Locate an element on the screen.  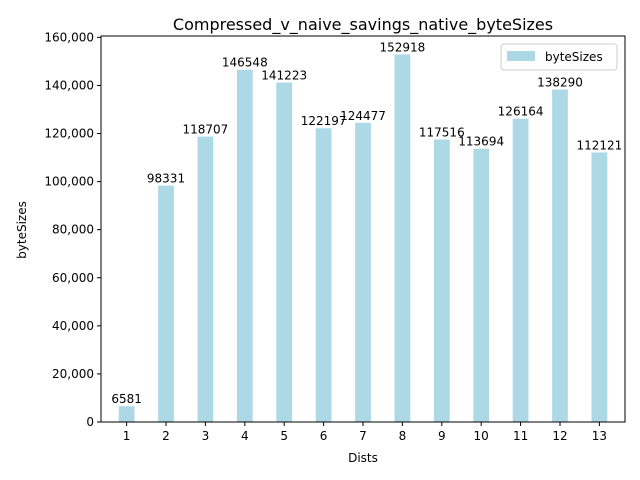
x-tick-label-5: 5 is located at coordinates (284, 436).